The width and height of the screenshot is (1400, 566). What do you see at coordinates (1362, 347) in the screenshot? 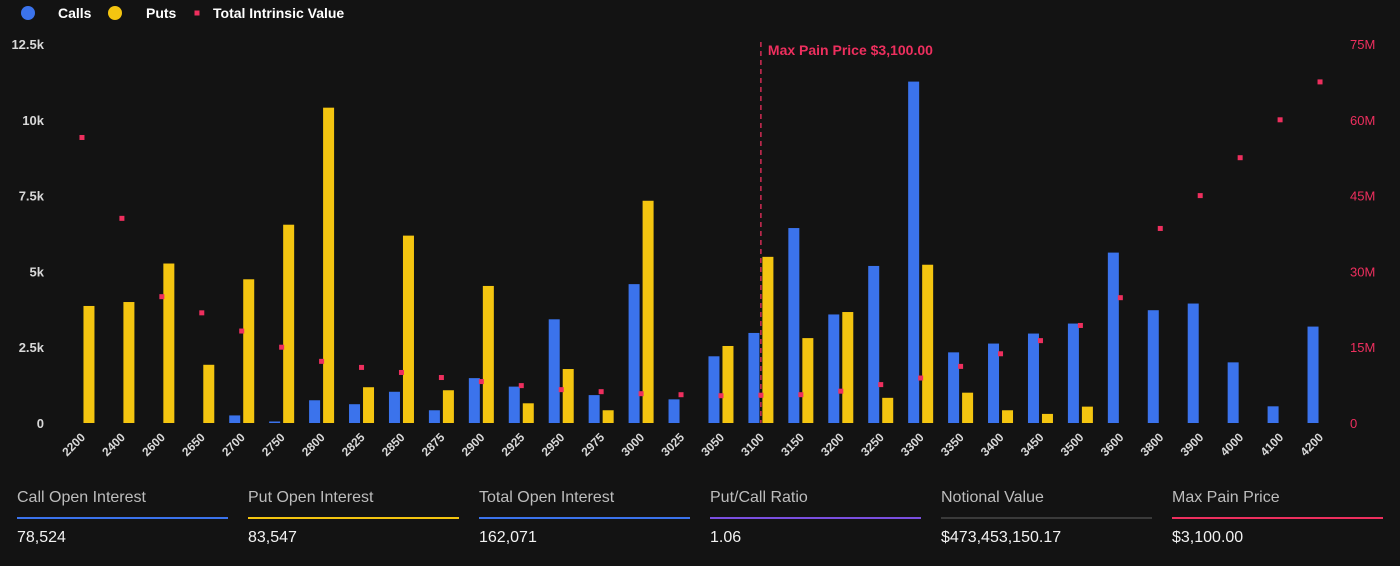
I see `y-right-tick-label: 15M` at bounding box center [1362, 347].